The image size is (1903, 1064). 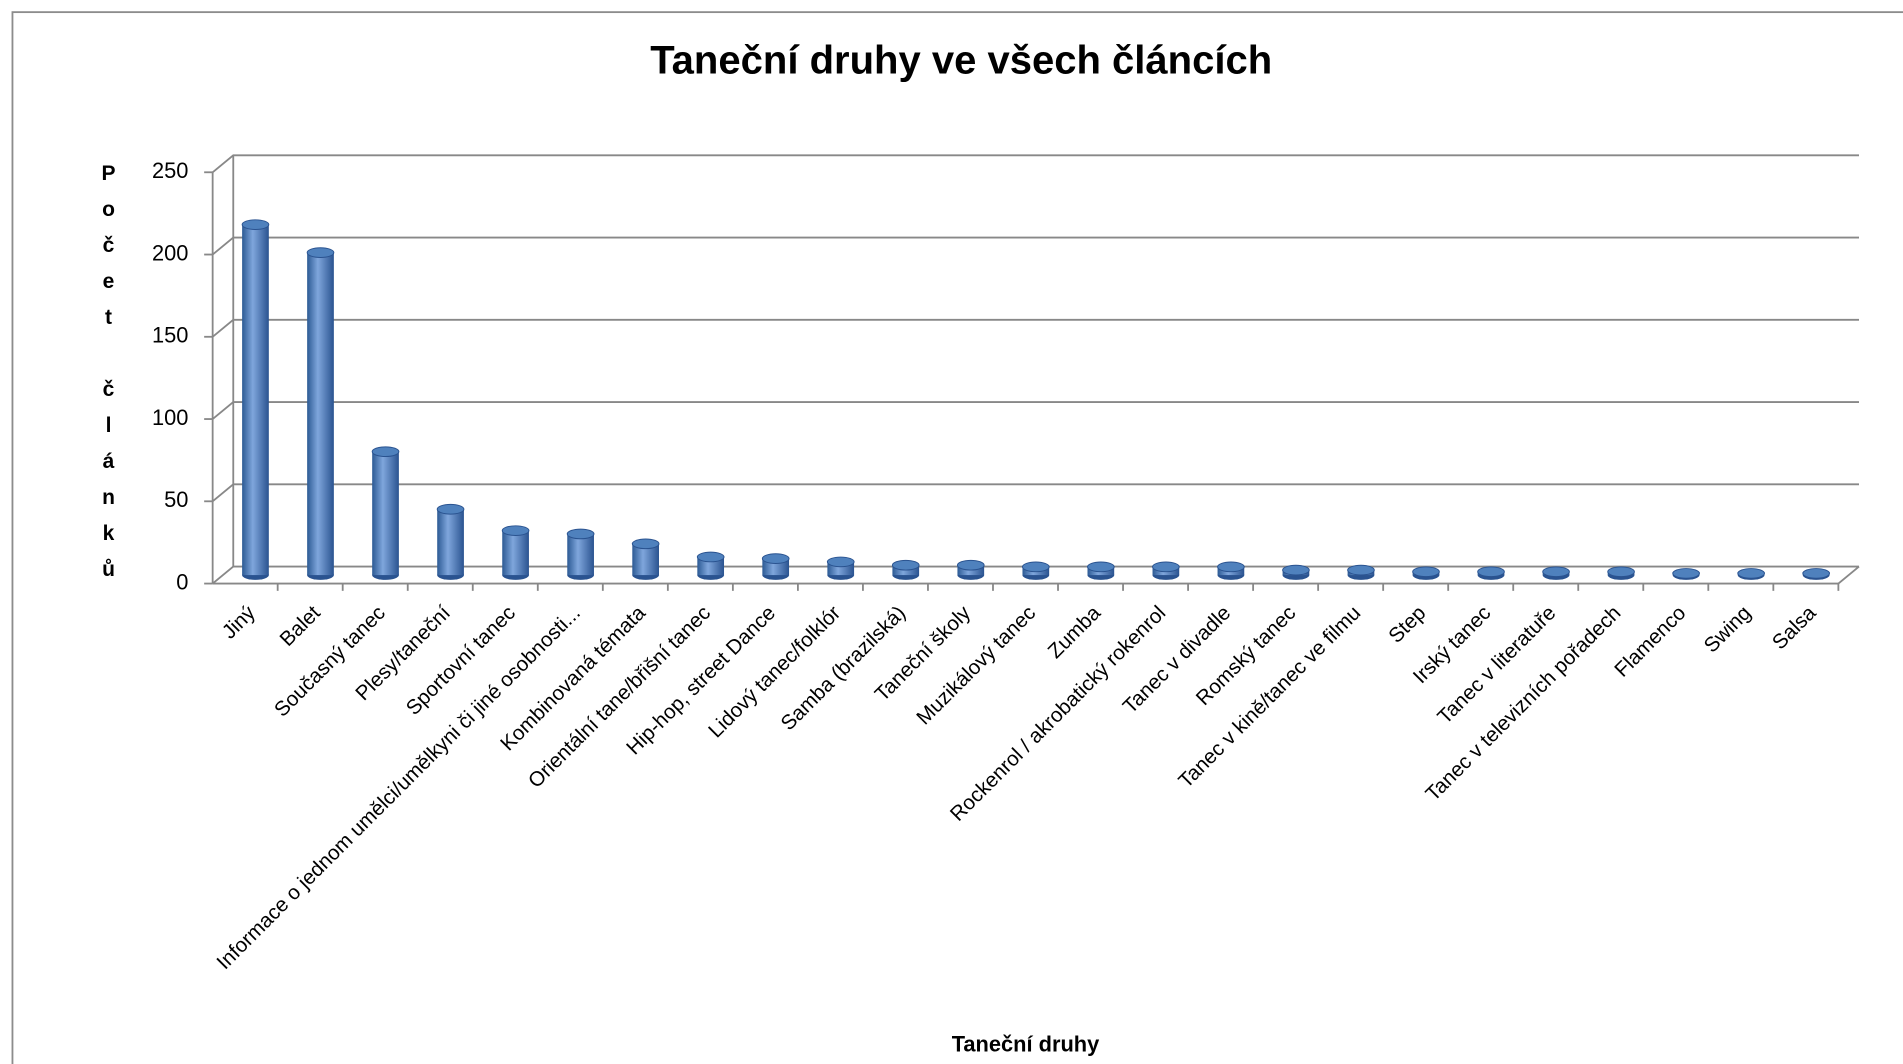 I want to click on x-tick-label: Flamenco, so click(x=1650, y=641).